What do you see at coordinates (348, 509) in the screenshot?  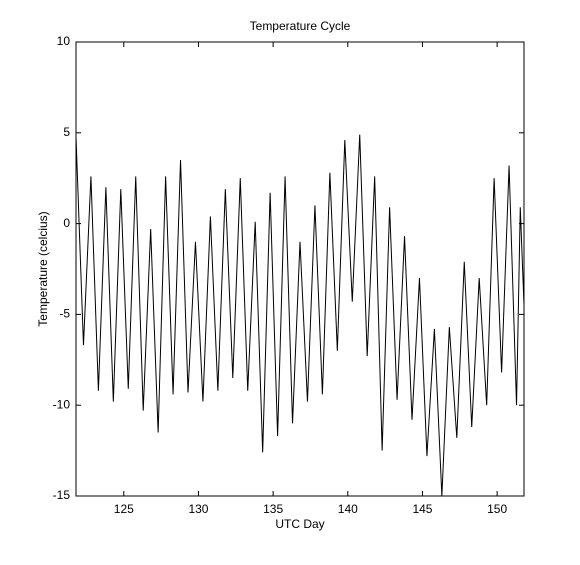 I see `x-tick-label: 140` at bounding box center [348, 509].